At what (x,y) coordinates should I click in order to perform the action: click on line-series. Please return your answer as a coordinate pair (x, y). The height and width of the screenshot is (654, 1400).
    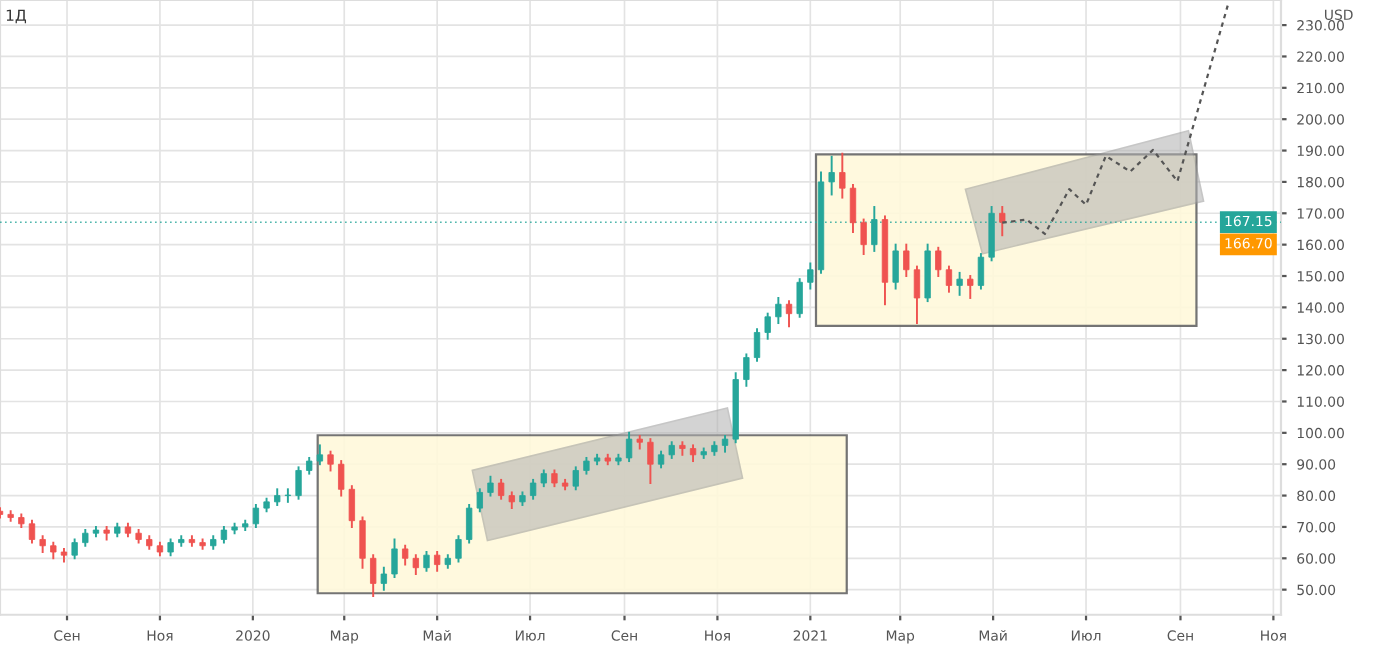
    Looking at the image, I should click on (1115, 120).